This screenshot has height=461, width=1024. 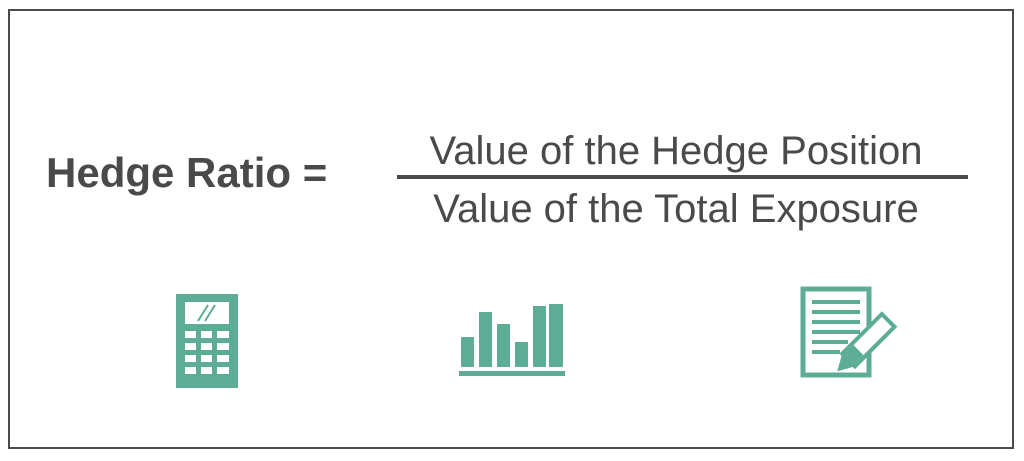 What do you see at coordinates (512, 341) in the screenshot?
I see `bar-chart-icon` at bounding box center [512, 341].